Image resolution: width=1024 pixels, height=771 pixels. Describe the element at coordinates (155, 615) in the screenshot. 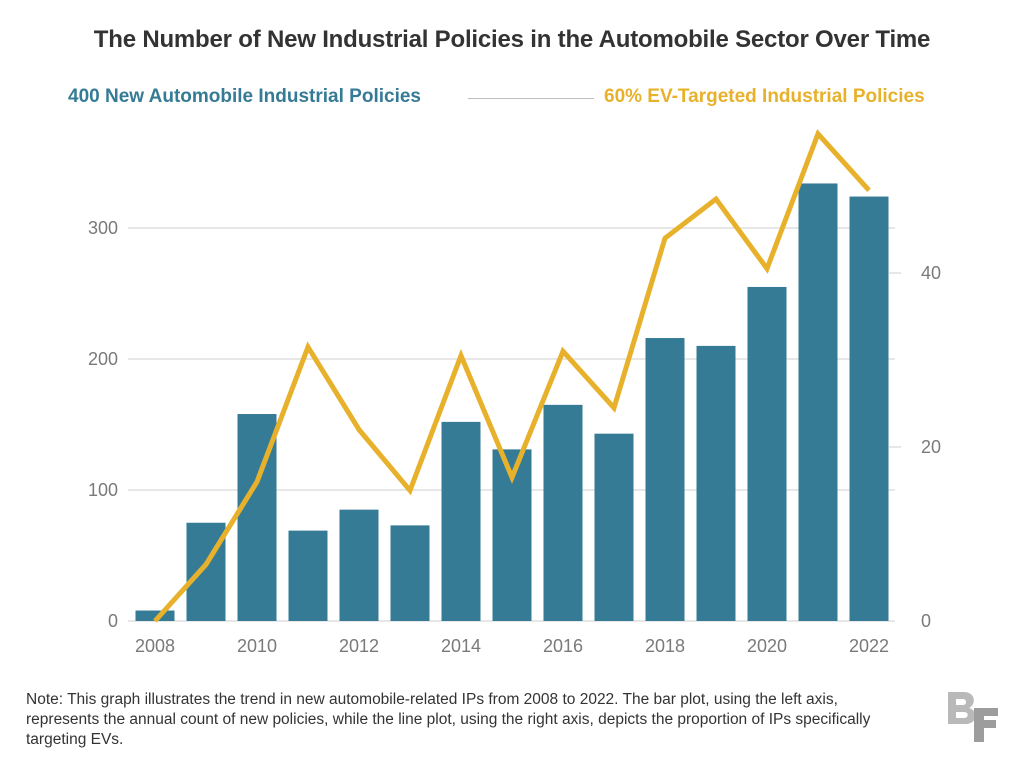

I see `bar-2008` at that location.